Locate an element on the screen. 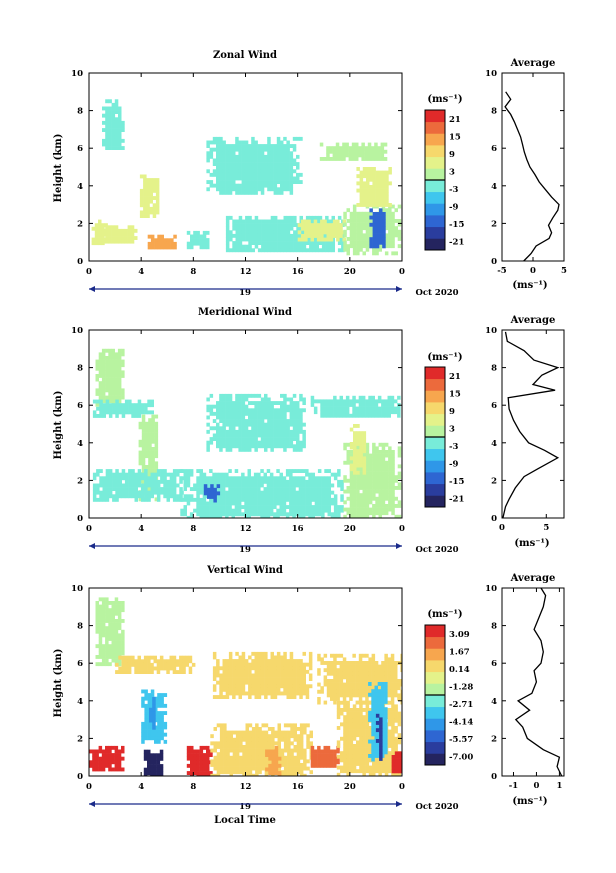 The image size is (616, 873). heatmap-cells is located at coordinates (245, 686).